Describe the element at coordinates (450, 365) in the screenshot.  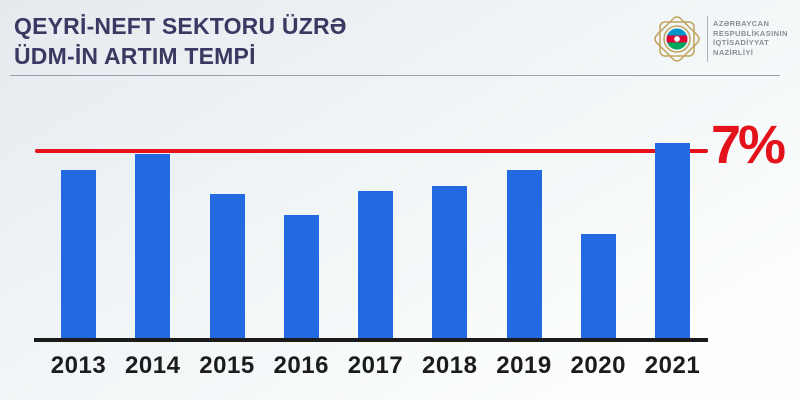
I see `x-axis-label-2018: 2018` at that location.